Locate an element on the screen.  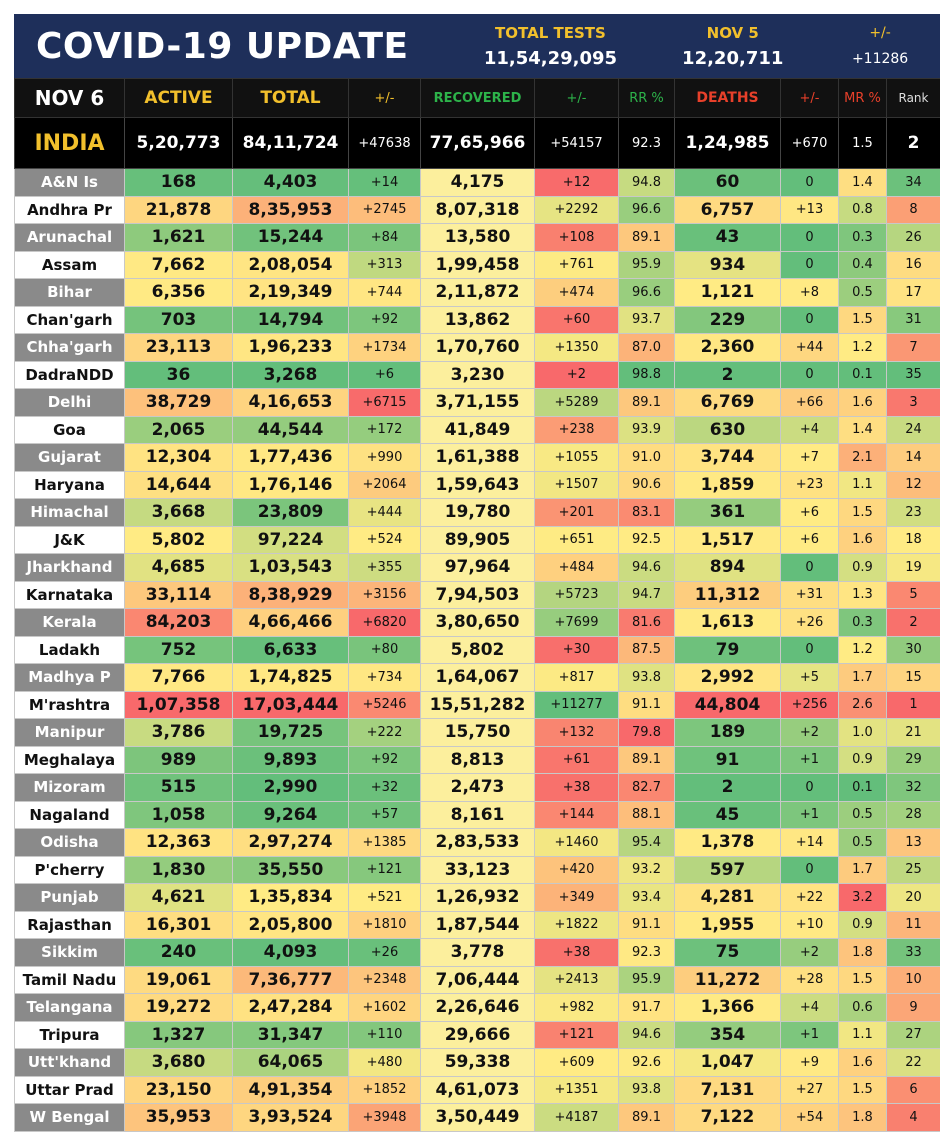
total-change: +3156 is located at coordinates (385, 595).